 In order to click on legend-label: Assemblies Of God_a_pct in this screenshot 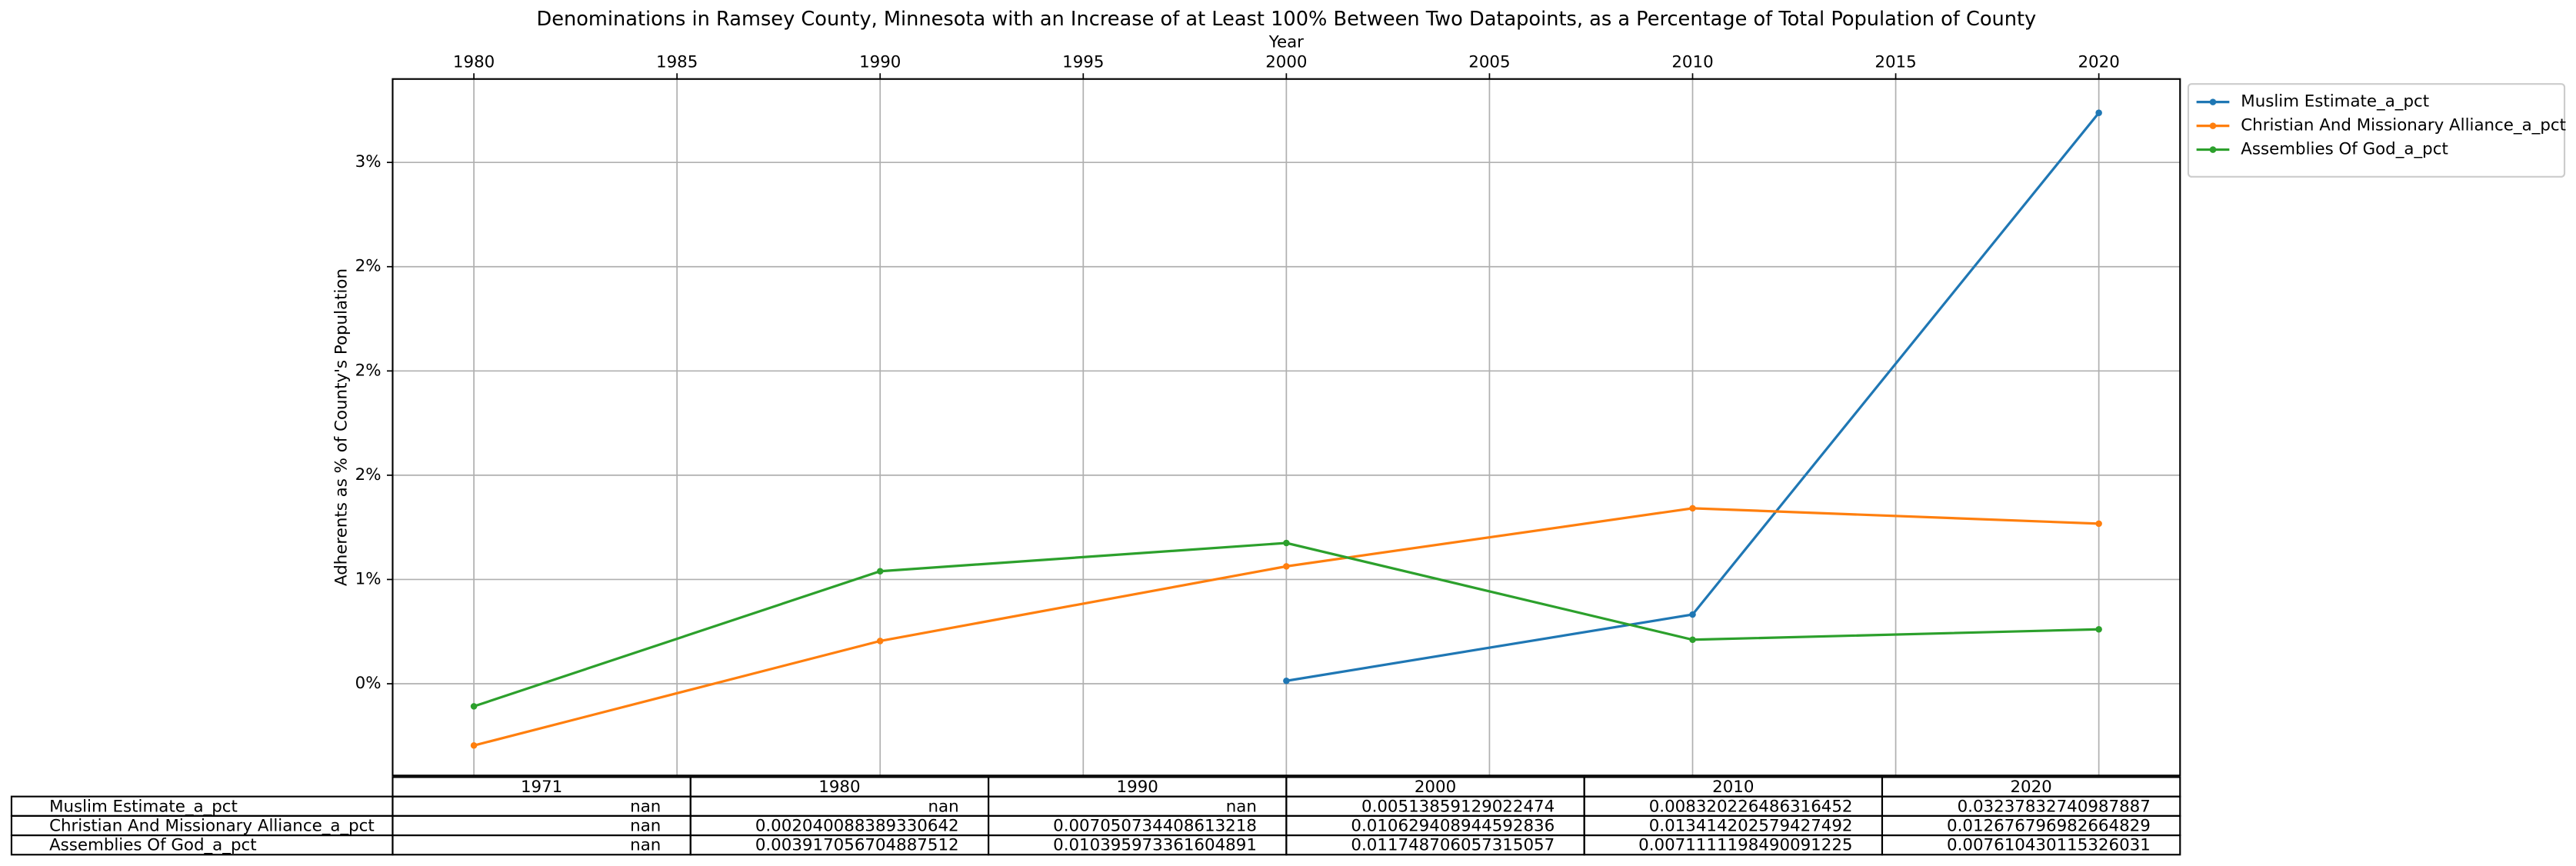, I will do `click(2344, 149)`.